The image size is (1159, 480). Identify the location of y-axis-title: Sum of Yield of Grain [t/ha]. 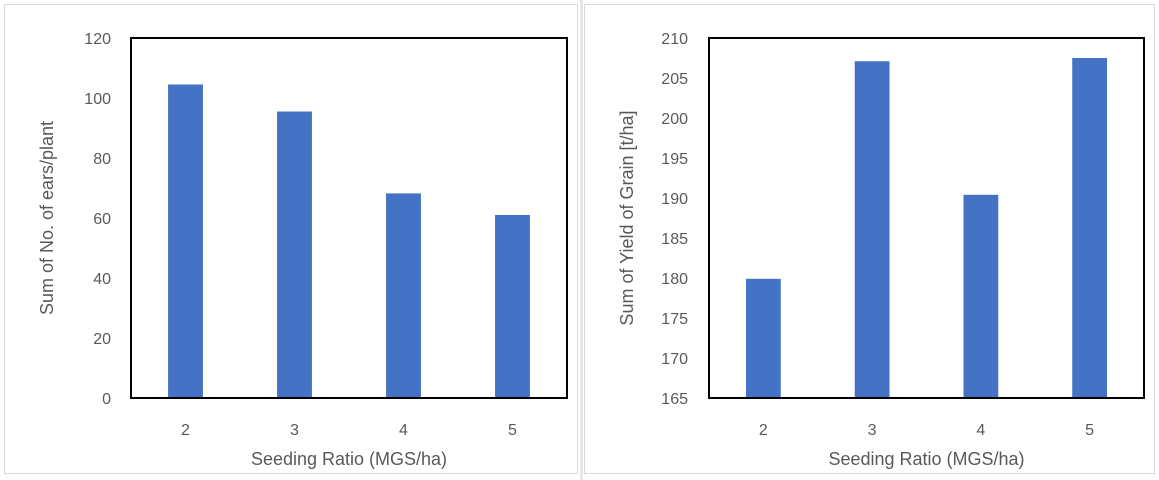
(627, 217).